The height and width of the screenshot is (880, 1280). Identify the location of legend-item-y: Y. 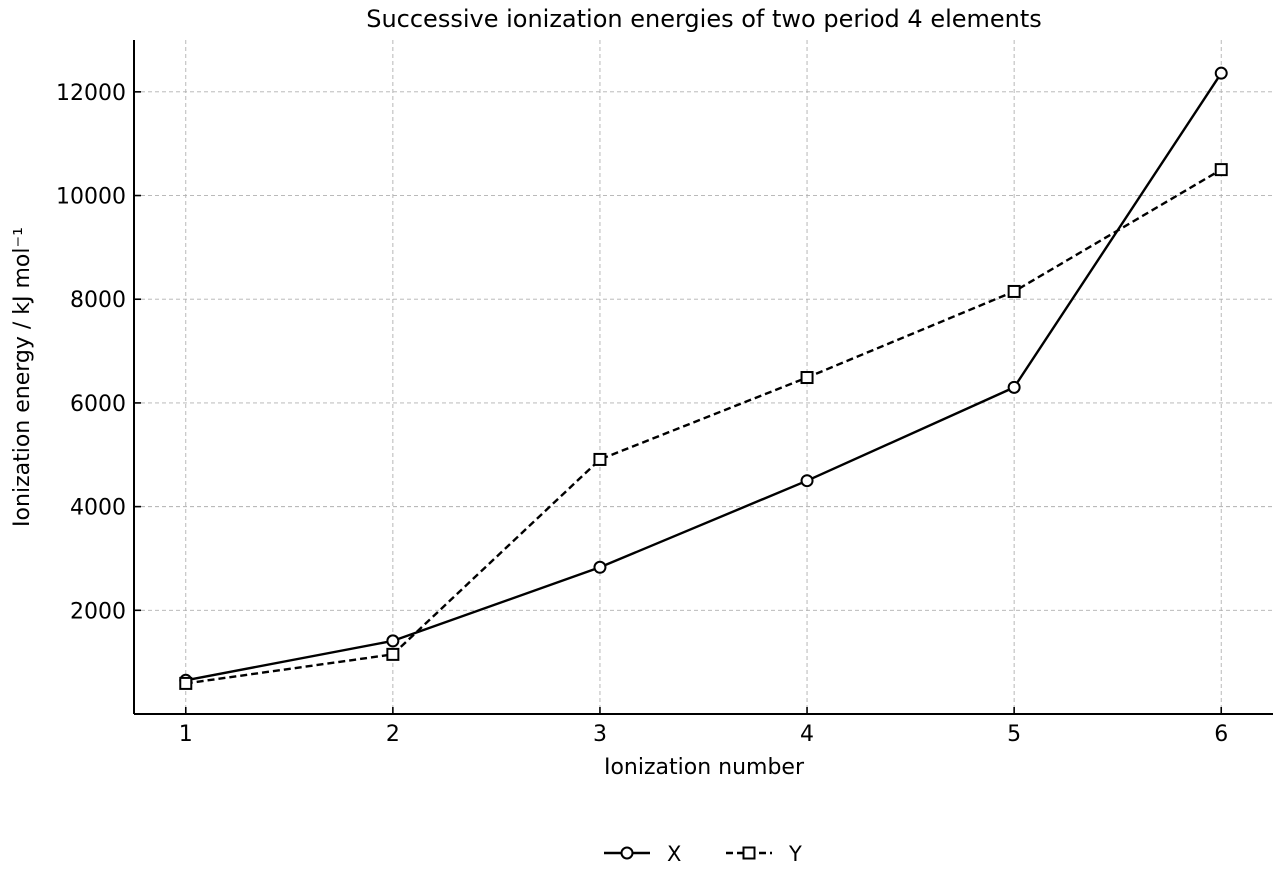
(764, 854).